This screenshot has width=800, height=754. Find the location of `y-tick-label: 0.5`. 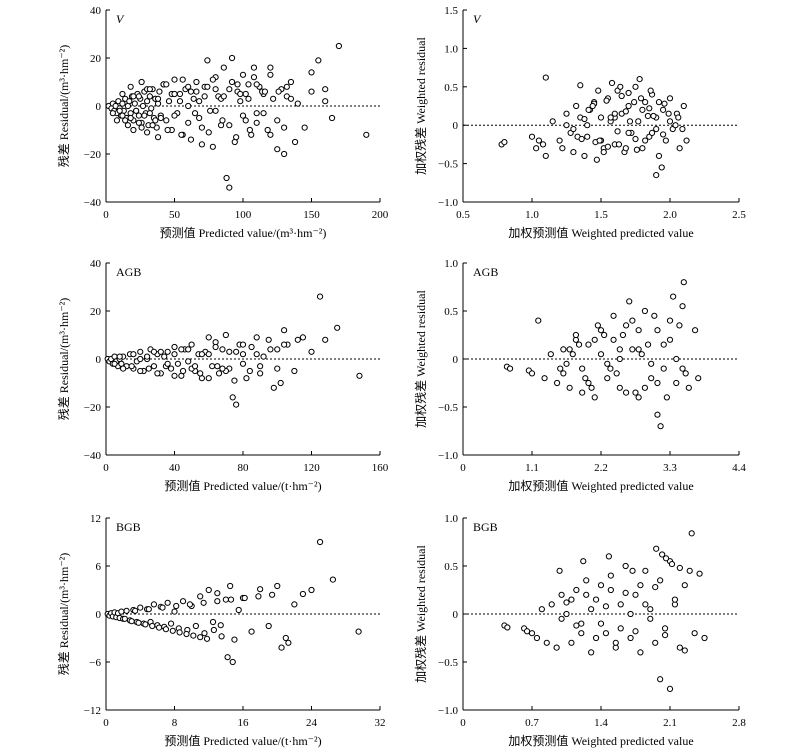

y-tick-label: 0.5 is located at coordinates (451, 312).